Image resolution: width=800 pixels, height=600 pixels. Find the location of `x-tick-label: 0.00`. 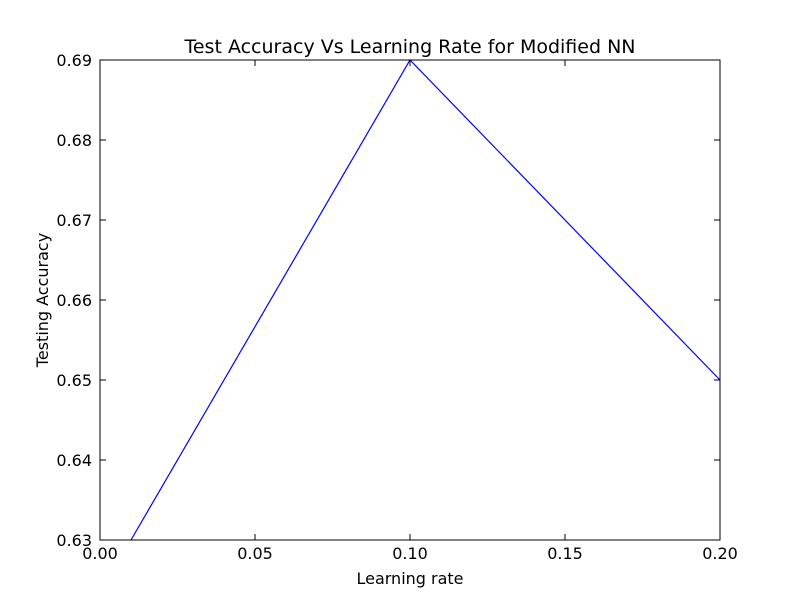

x-tick-label: 0.00 is located at coordinates (100, 553).